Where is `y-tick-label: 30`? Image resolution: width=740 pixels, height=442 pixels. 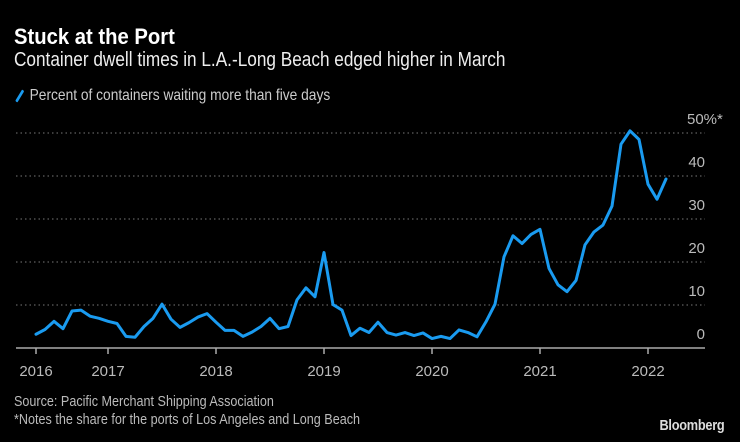
y-tick-label: 30 is located at coordinates (696, 205).